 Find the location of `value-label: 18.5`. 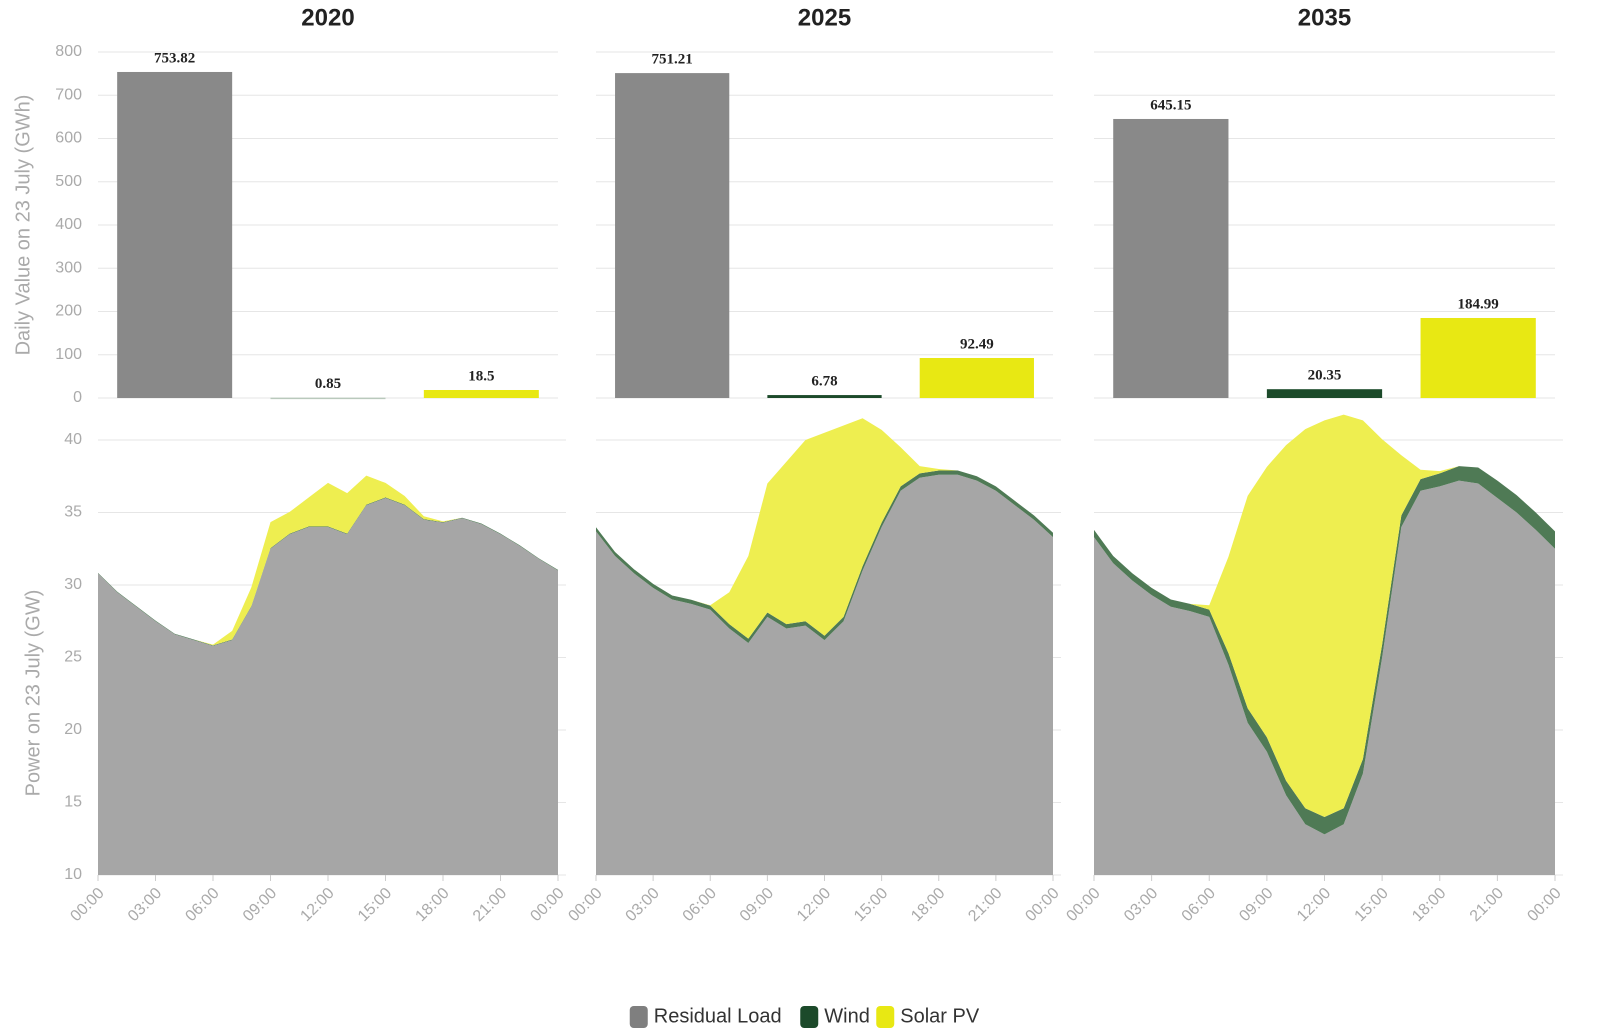

value-label: 18.5 is located at coordinates (481, 376).